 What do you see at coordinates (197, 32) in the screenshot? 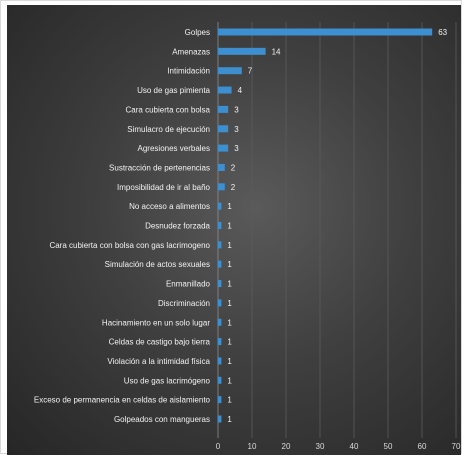
I see `category-label: Golpes` at bounding box center [197, 32].